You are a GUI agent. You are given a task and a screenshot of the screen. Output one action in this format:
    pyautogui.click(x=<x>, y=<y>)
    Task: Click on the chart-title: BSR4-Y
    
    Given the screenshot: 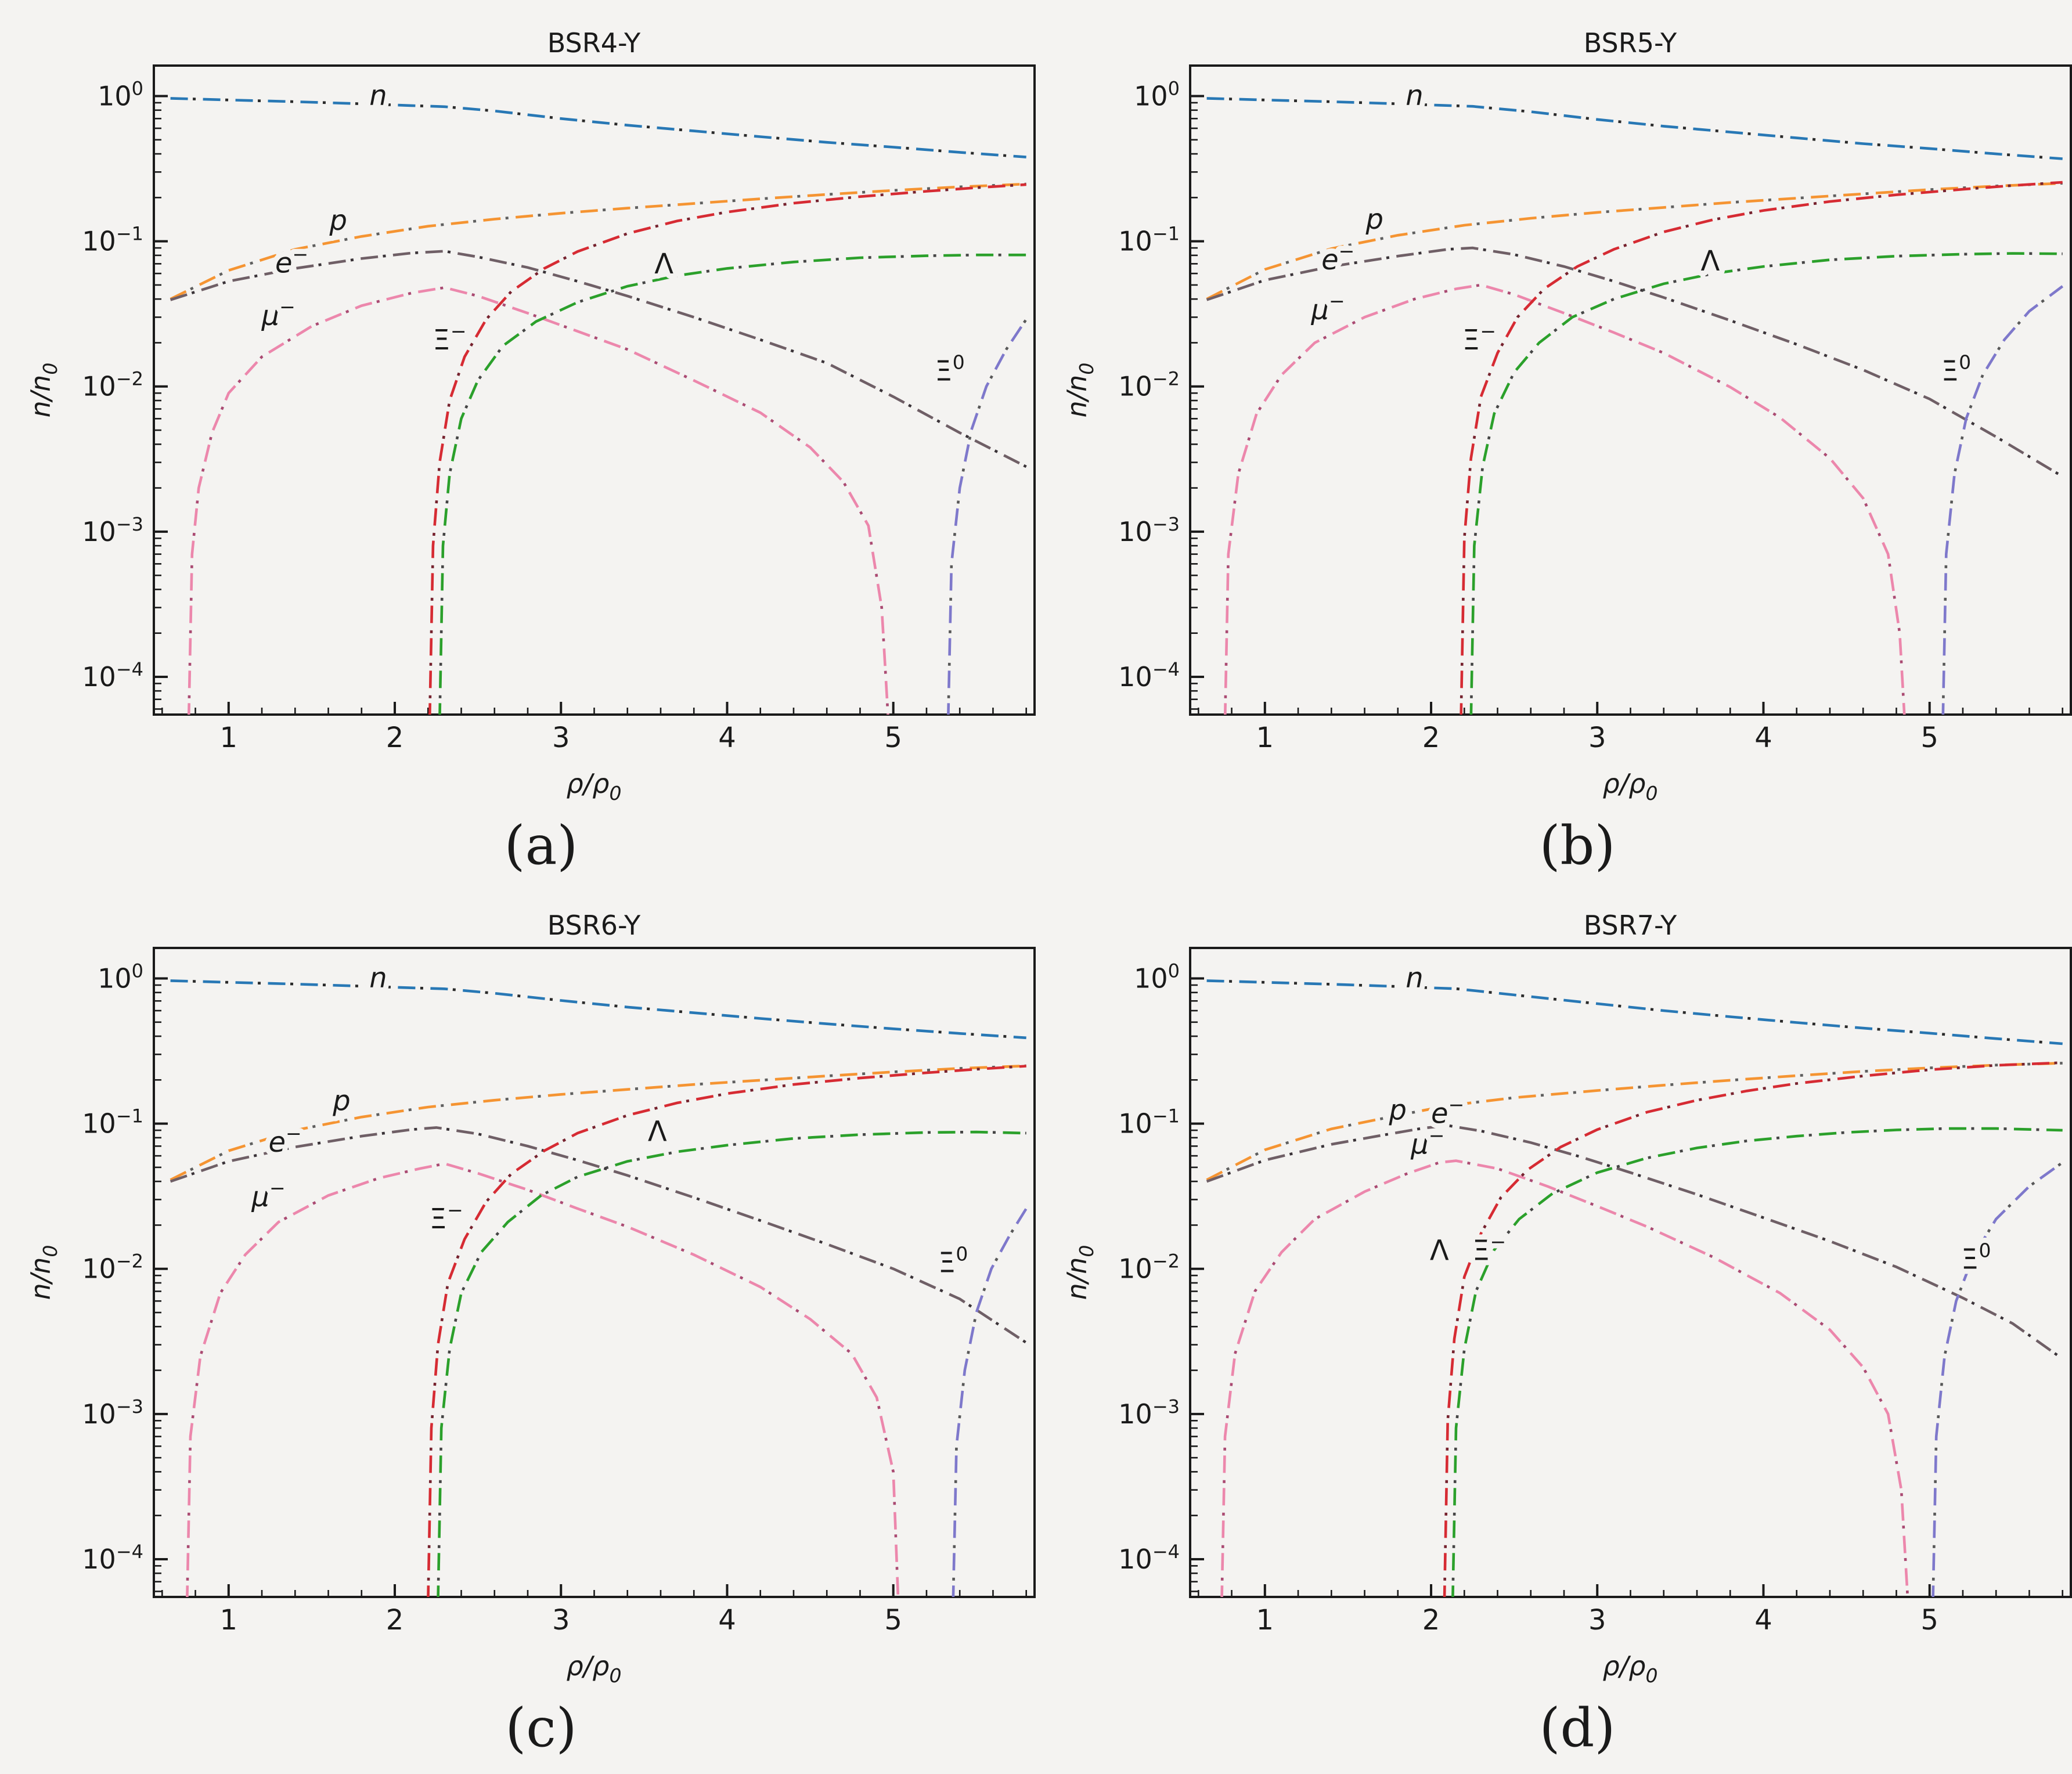 What is the action you would take?
    pyautogui.click(x=594, y=43)
    